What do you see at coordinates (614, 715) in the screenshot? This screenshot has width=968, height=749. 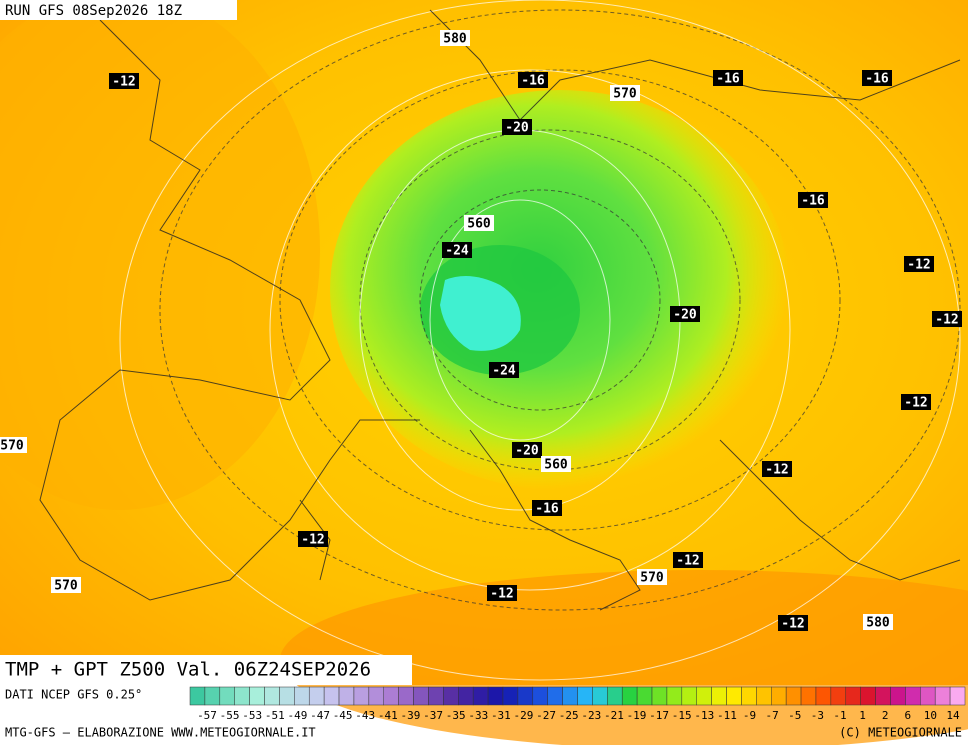 I see `scale-label: -21` at bounding box center [614, 715].